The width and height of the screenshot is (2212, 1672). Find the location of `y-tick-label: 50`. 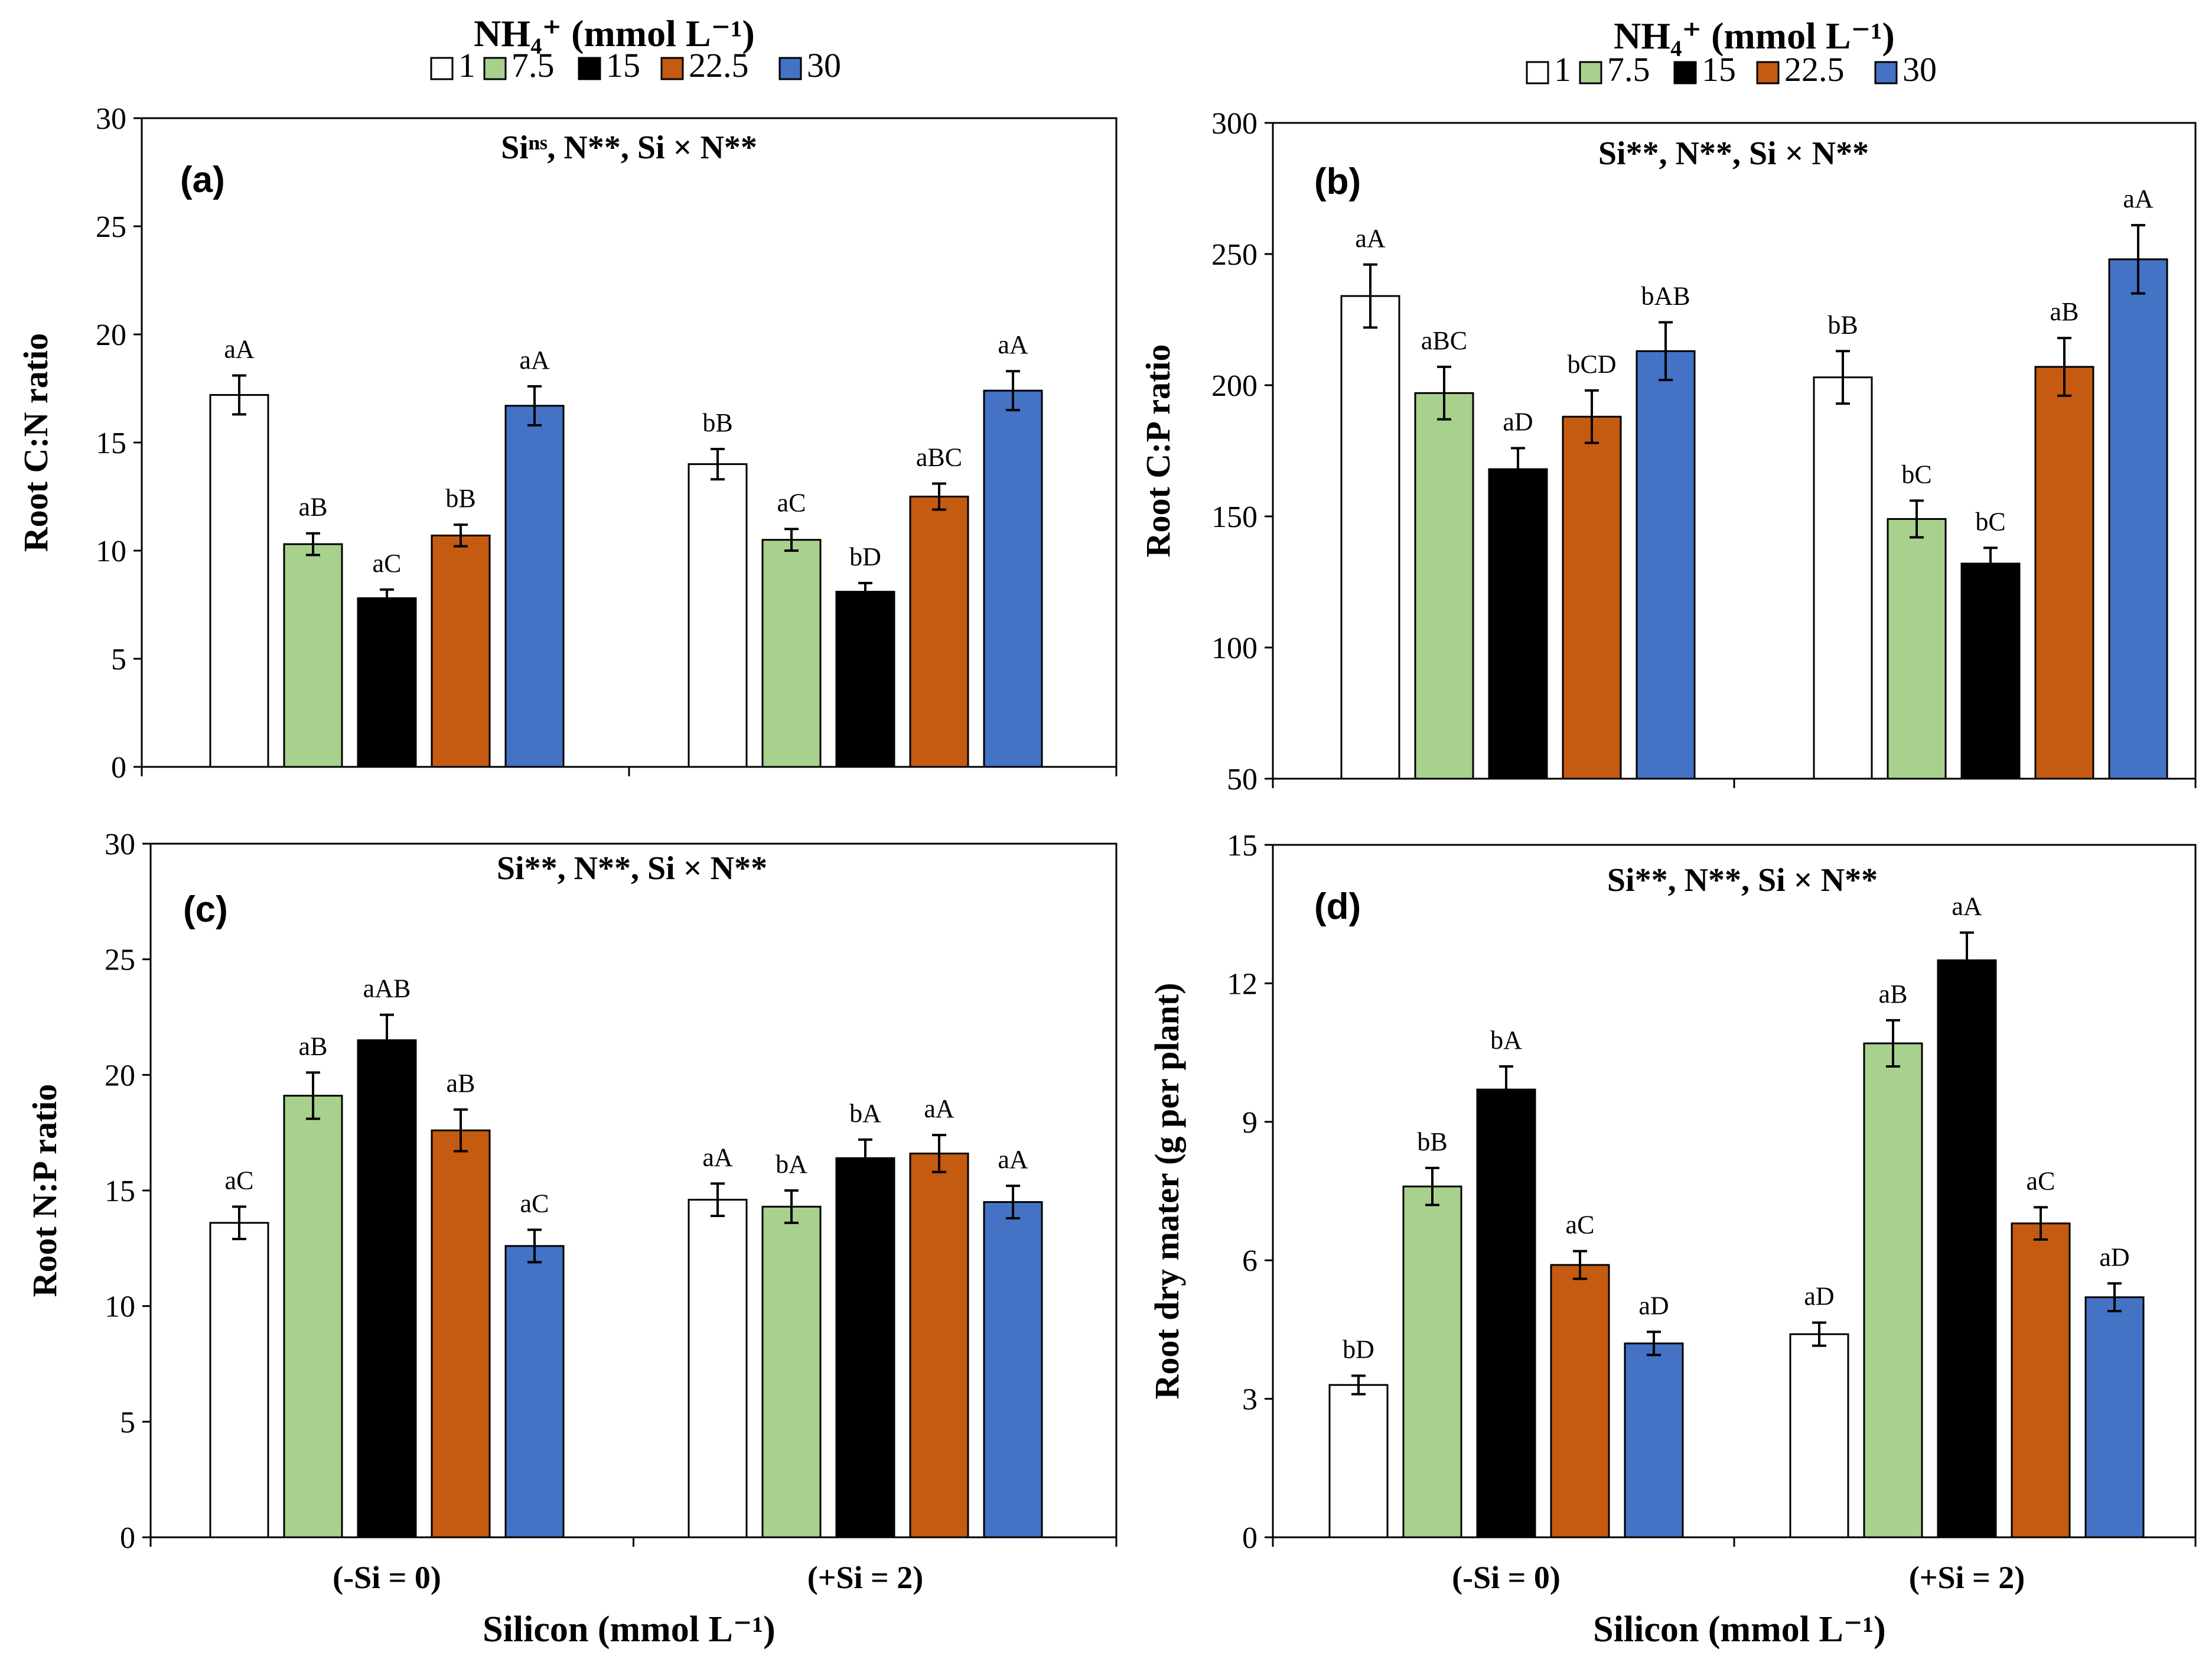

y-tick-label: 50 is located at coordinates (1242, 779).